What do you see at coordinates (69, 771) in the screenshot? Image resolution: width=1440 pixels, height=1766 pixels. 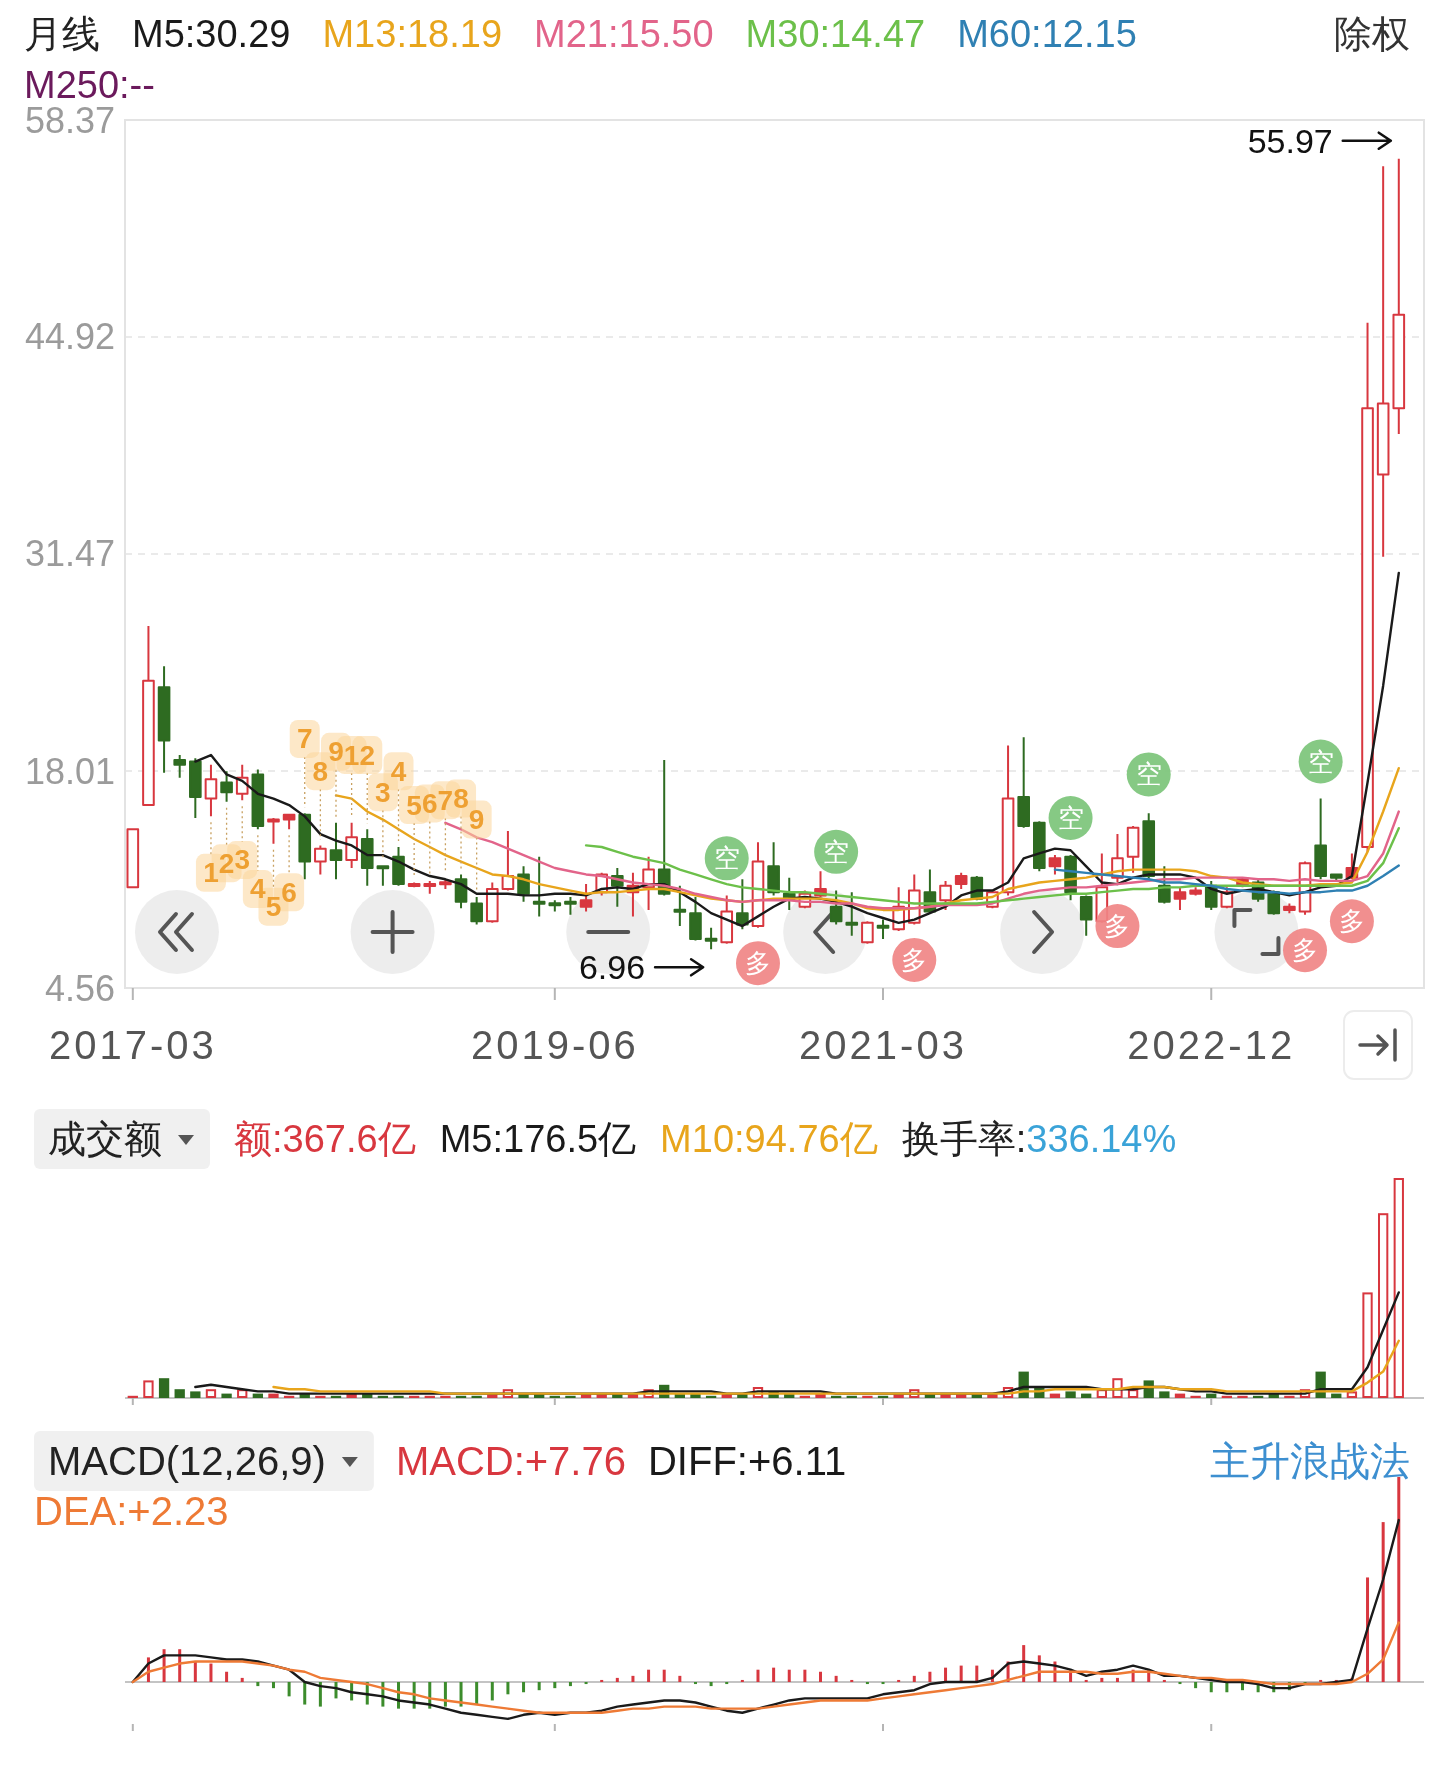 I see `y-tick-label: 18.01` at bounding box center [69, 771].